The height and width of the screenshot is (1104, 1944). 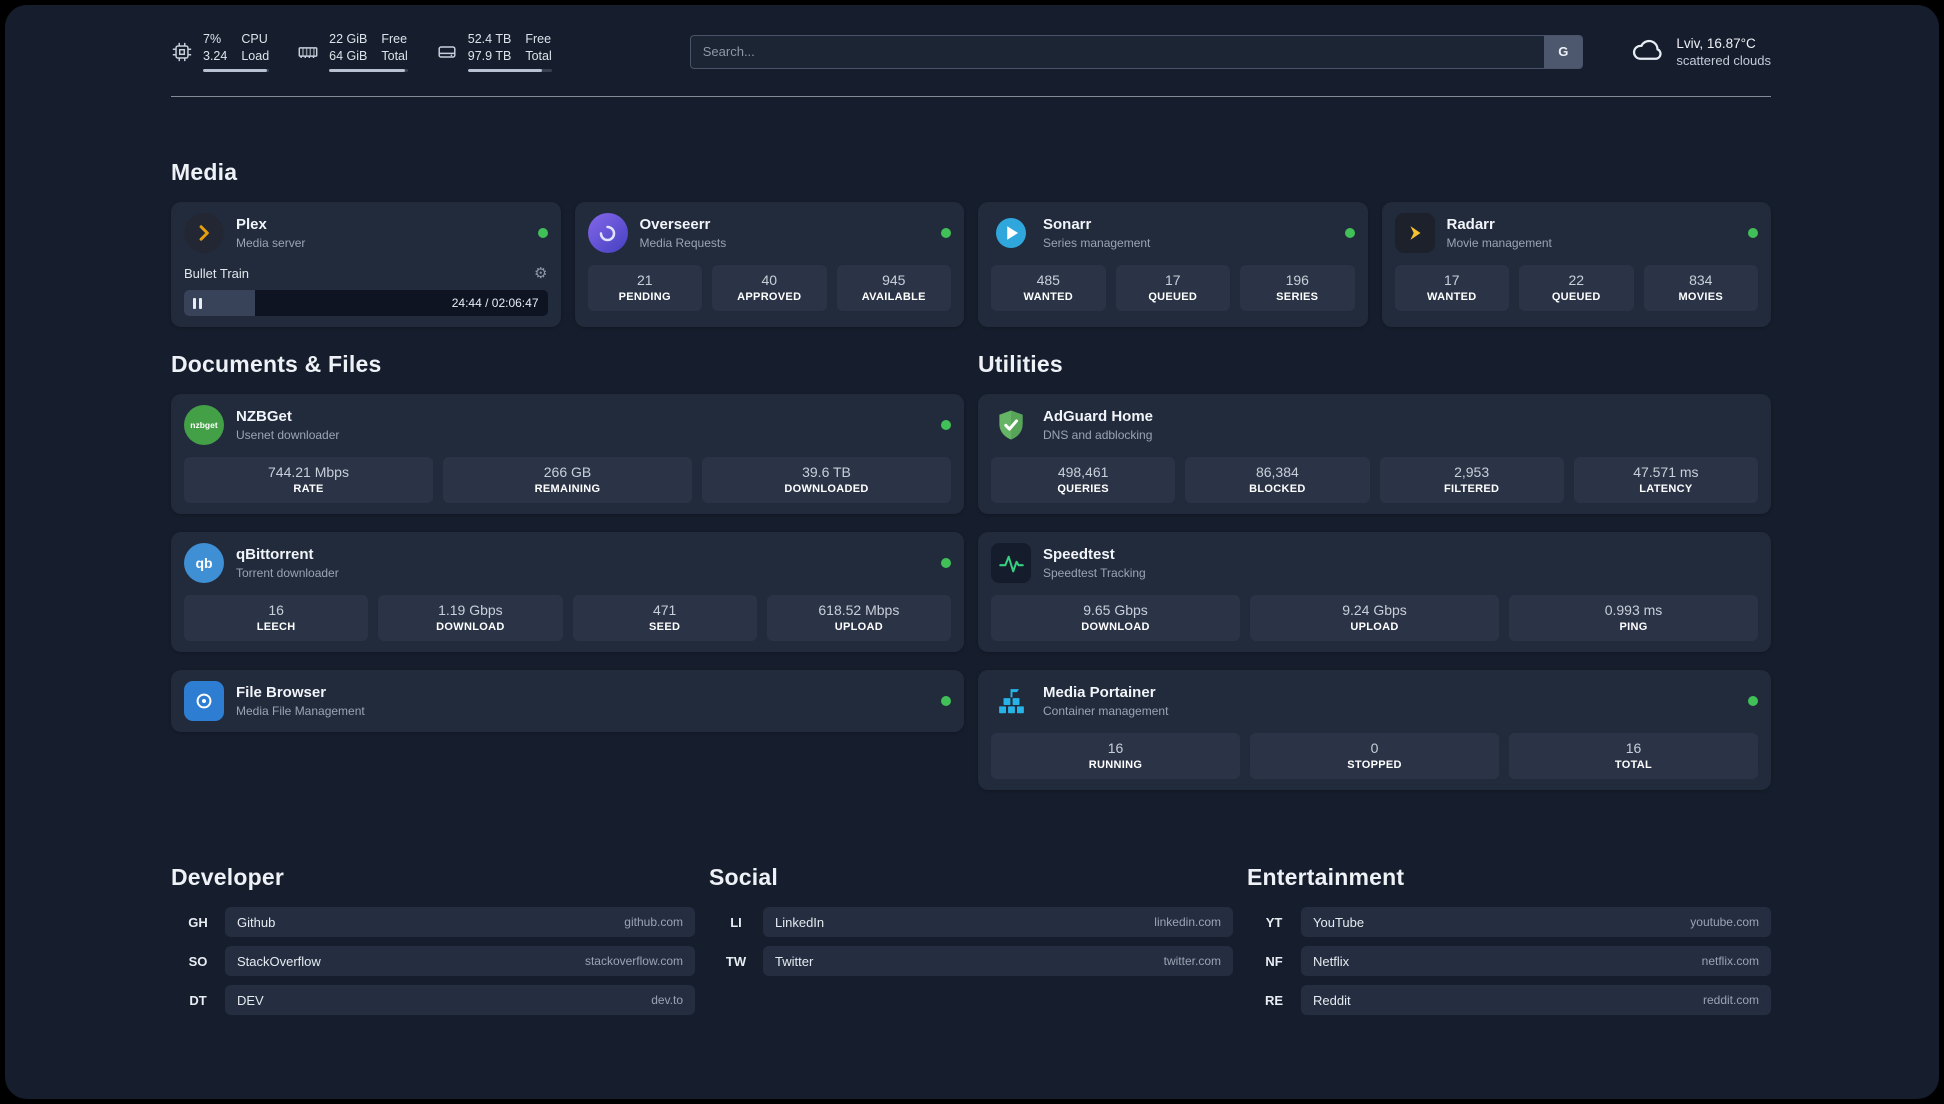 What do you see at coordinates (1499, 243) in the screenshot?
I see `app-subtitle: Movie management` at bounding box center [1499, 243].